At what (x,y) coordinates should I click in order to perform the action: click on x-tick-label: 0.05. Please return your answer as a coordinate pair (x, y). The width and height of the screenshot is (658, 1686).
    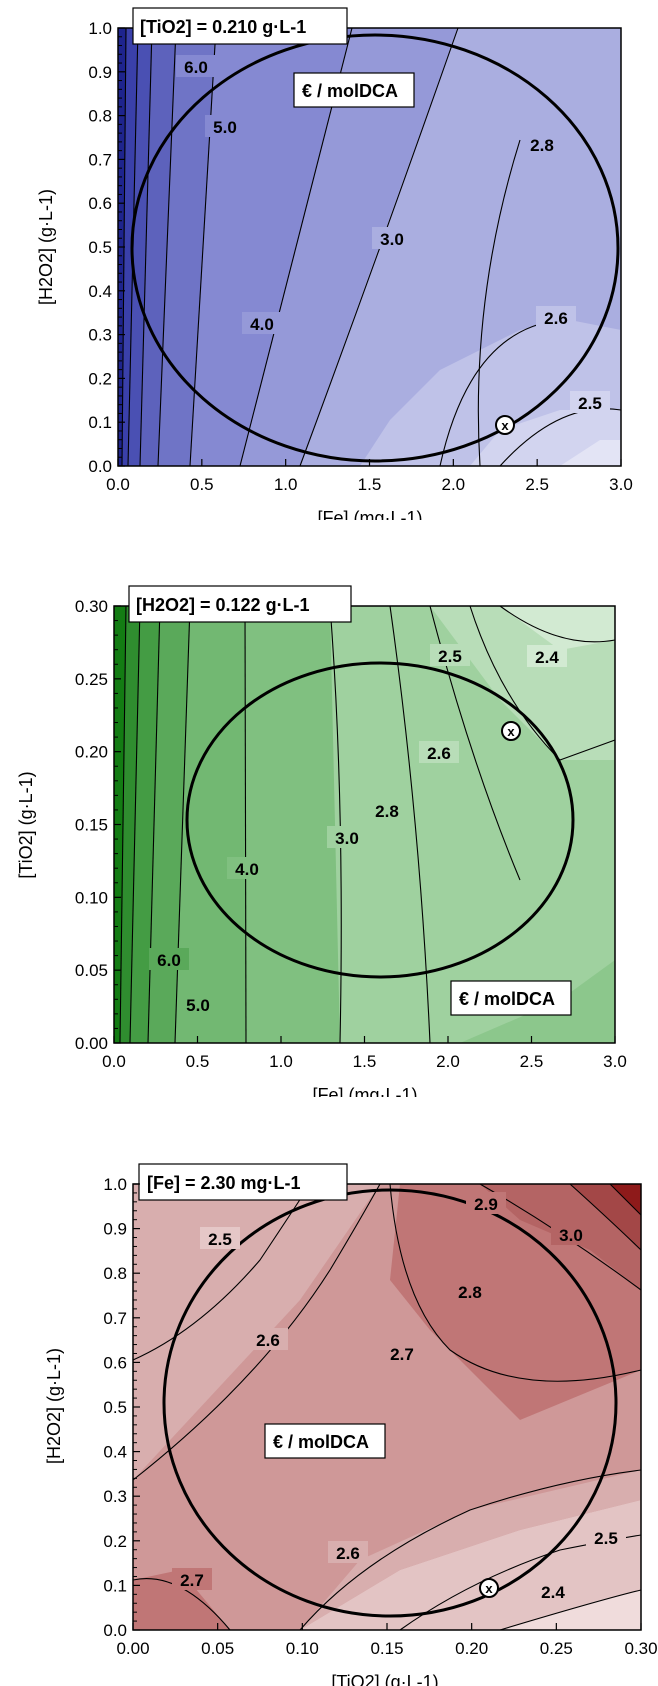
    Looking at the image, I should click on (217, 1648).